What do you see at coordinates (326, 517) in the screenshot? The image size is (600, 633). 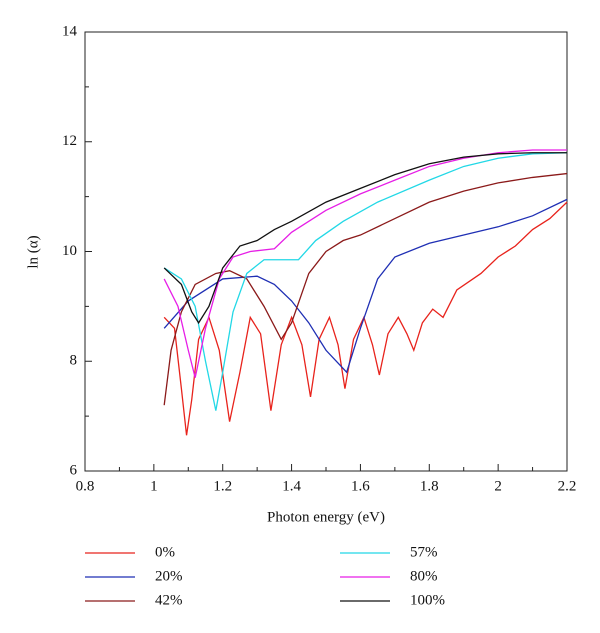 I see `x-axis-label: Photon energy (eV)` at bounding box center [326, 517].